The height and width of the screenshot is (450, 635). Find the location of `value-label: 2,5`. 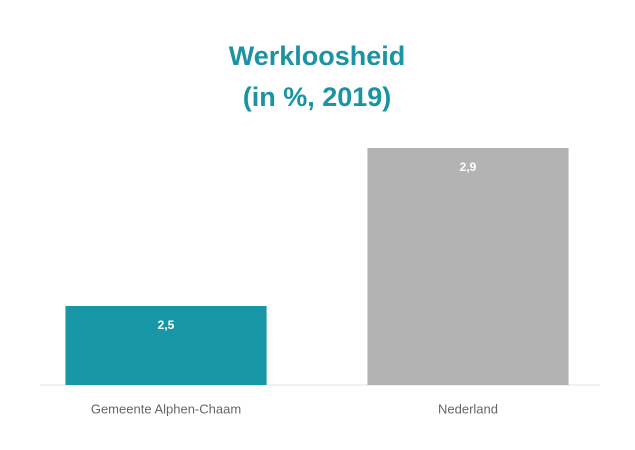

value-label: 2,5 is located at coordinates (166, 325).